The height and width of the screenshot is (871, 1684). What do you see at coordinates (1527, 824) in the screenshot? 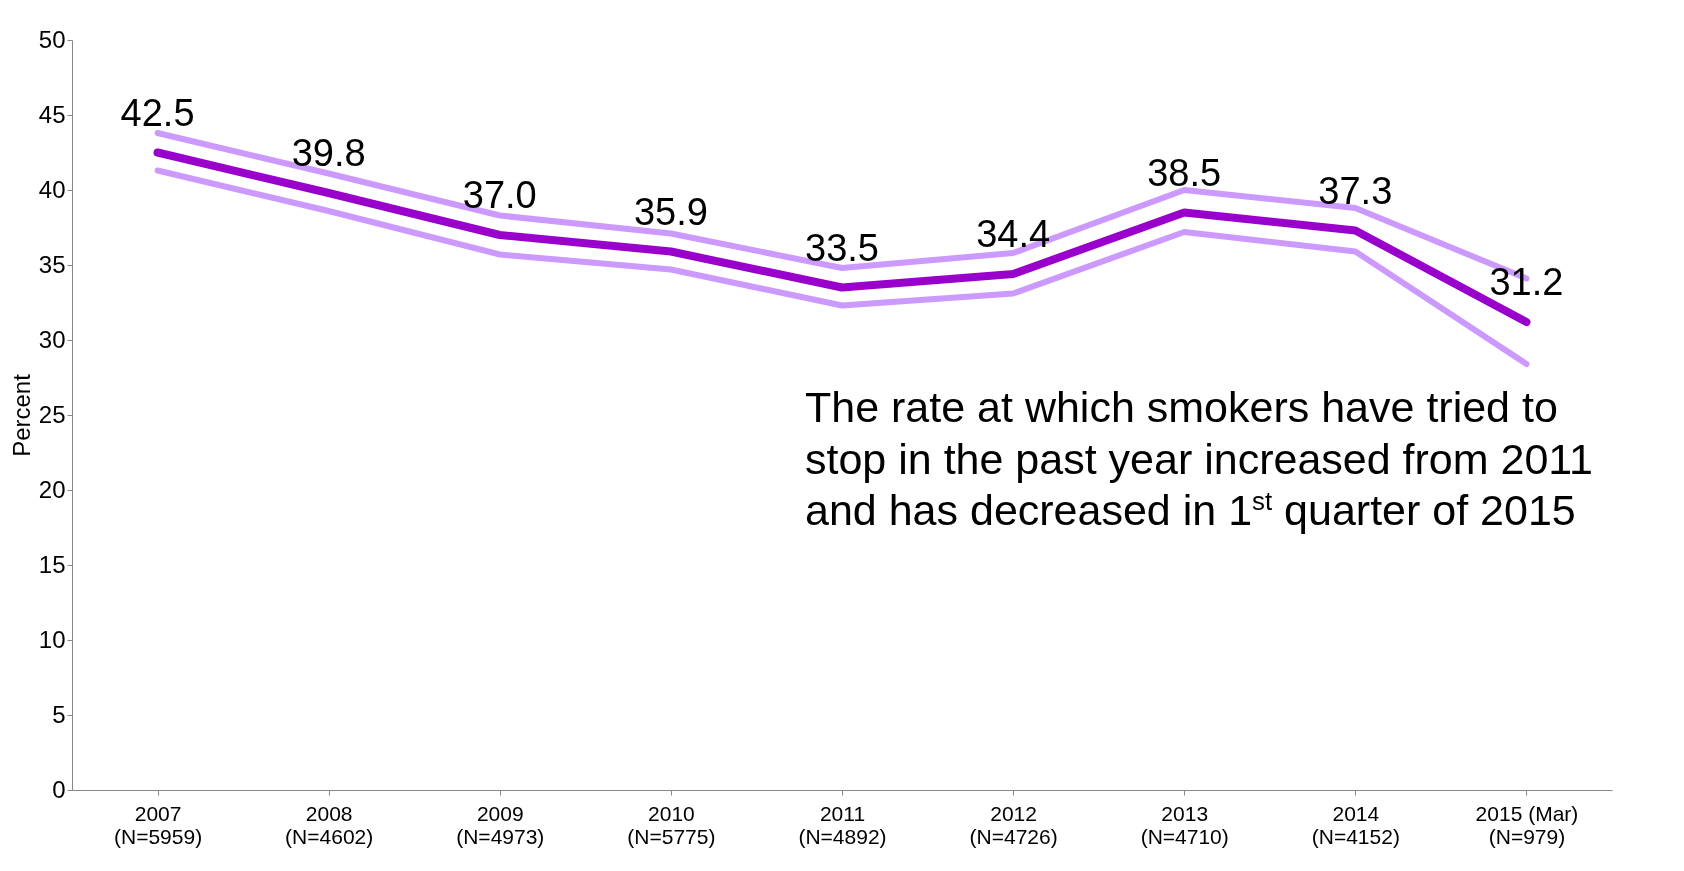
I see `x-tick-label: 2015 (Mar) (N=979)` at bounding box center [1527, 824].